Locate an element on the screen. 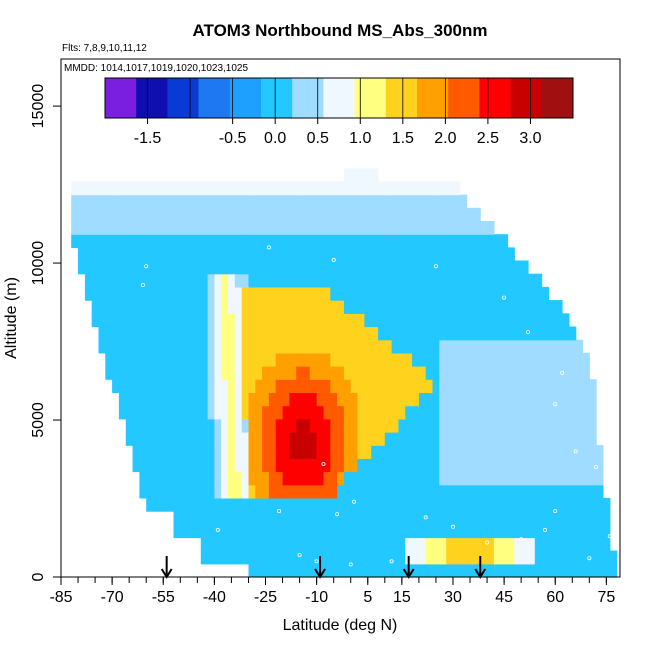 This screenshot has height=650, width=650. x-tick-label: 60 is located at coordinates (555, 597).